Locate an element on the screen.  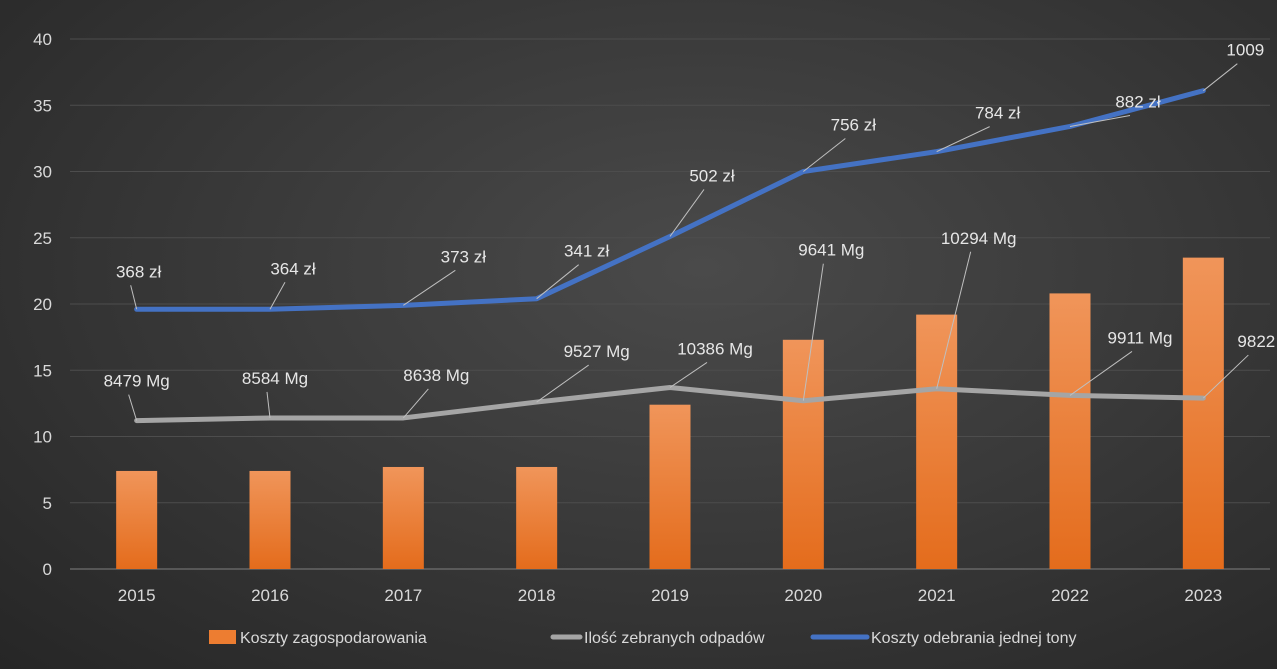
data-label: 8638 Mg is located at coordinates (436, 375).